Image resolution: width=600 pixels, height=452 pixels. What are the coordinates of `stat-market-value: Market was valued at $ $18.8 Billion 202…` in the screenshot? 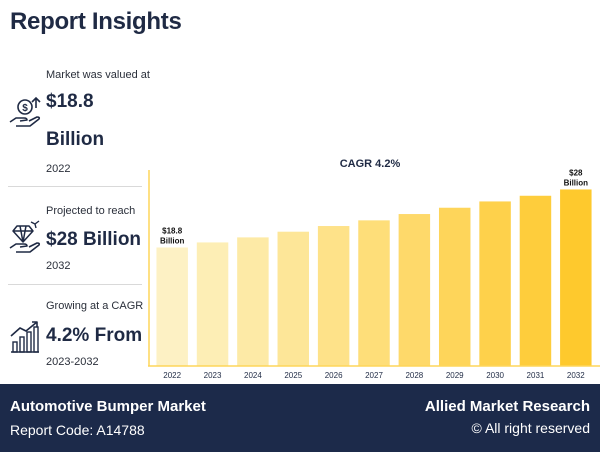 It's located at (79, 122).